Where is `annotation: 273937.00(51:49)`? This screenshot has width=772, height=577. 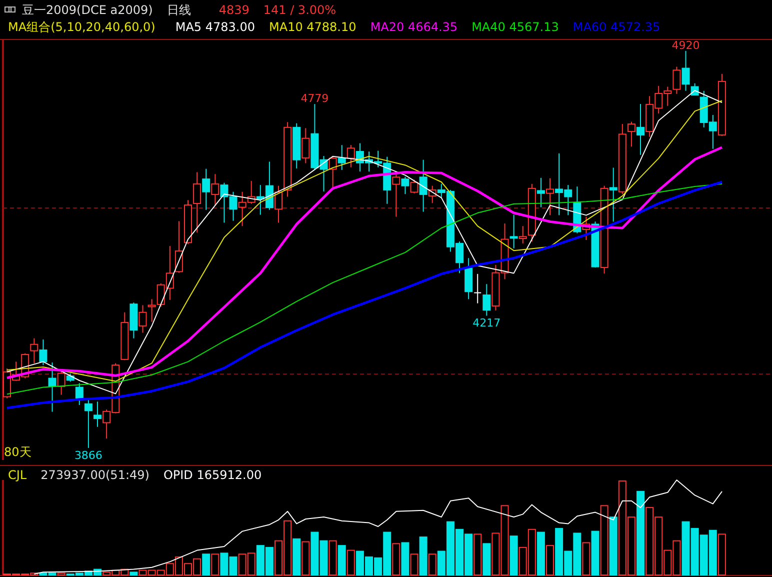
annotation: 273937.00(51:49) is located at coordinates (95, 475).